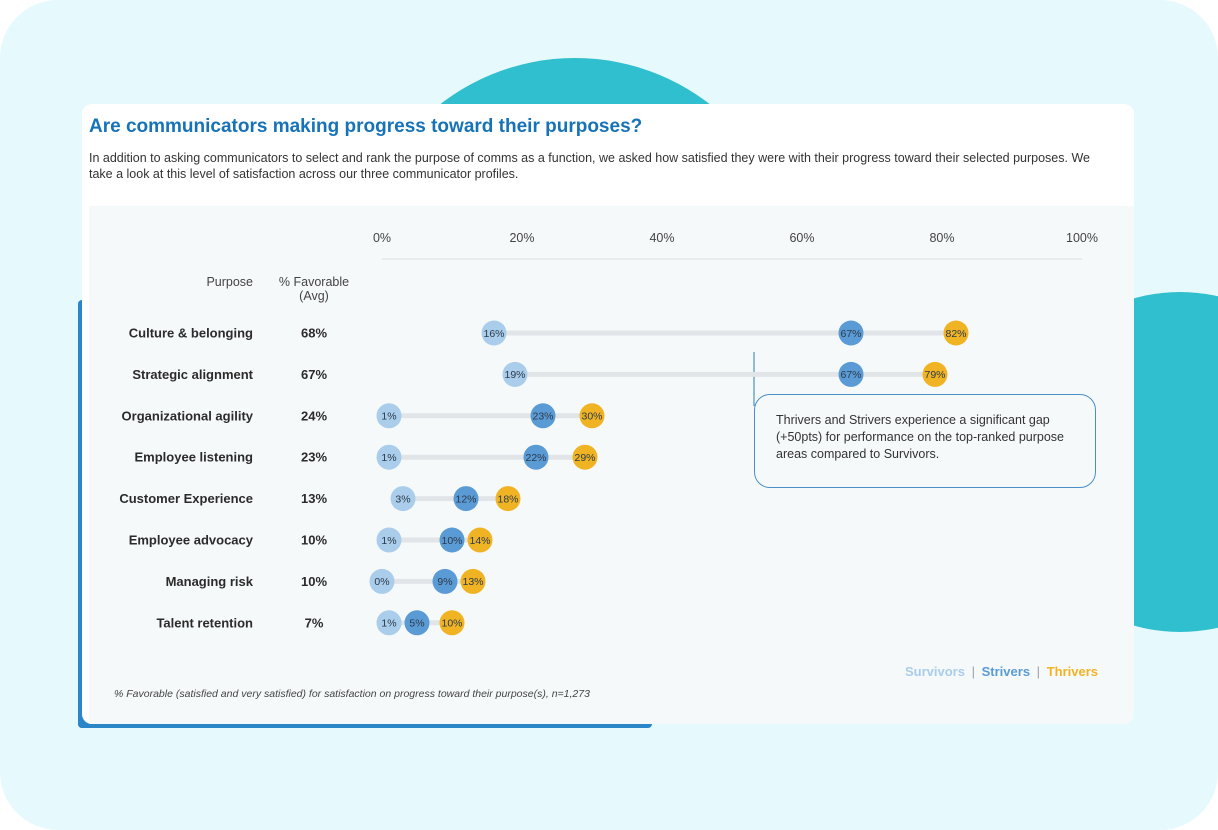 The width and height of the screenshot is (1218, 830). Describe the element at coordinates (1006, 671) in the screenshot. I see `legend-strivers: Strivers` at that location.